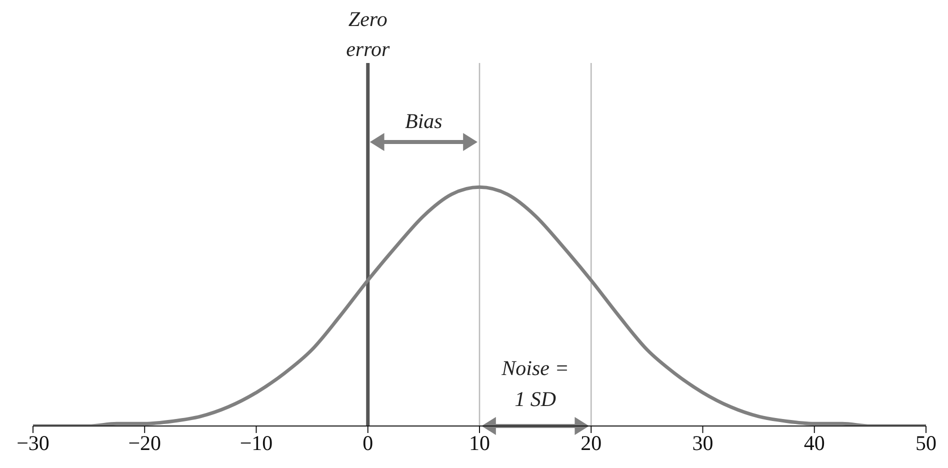 The image size is (948, 468). What do you see at coordinates (33, 442) in the screenshot?
I see `x-tick-label: −30` at bounding box center [33, 442].